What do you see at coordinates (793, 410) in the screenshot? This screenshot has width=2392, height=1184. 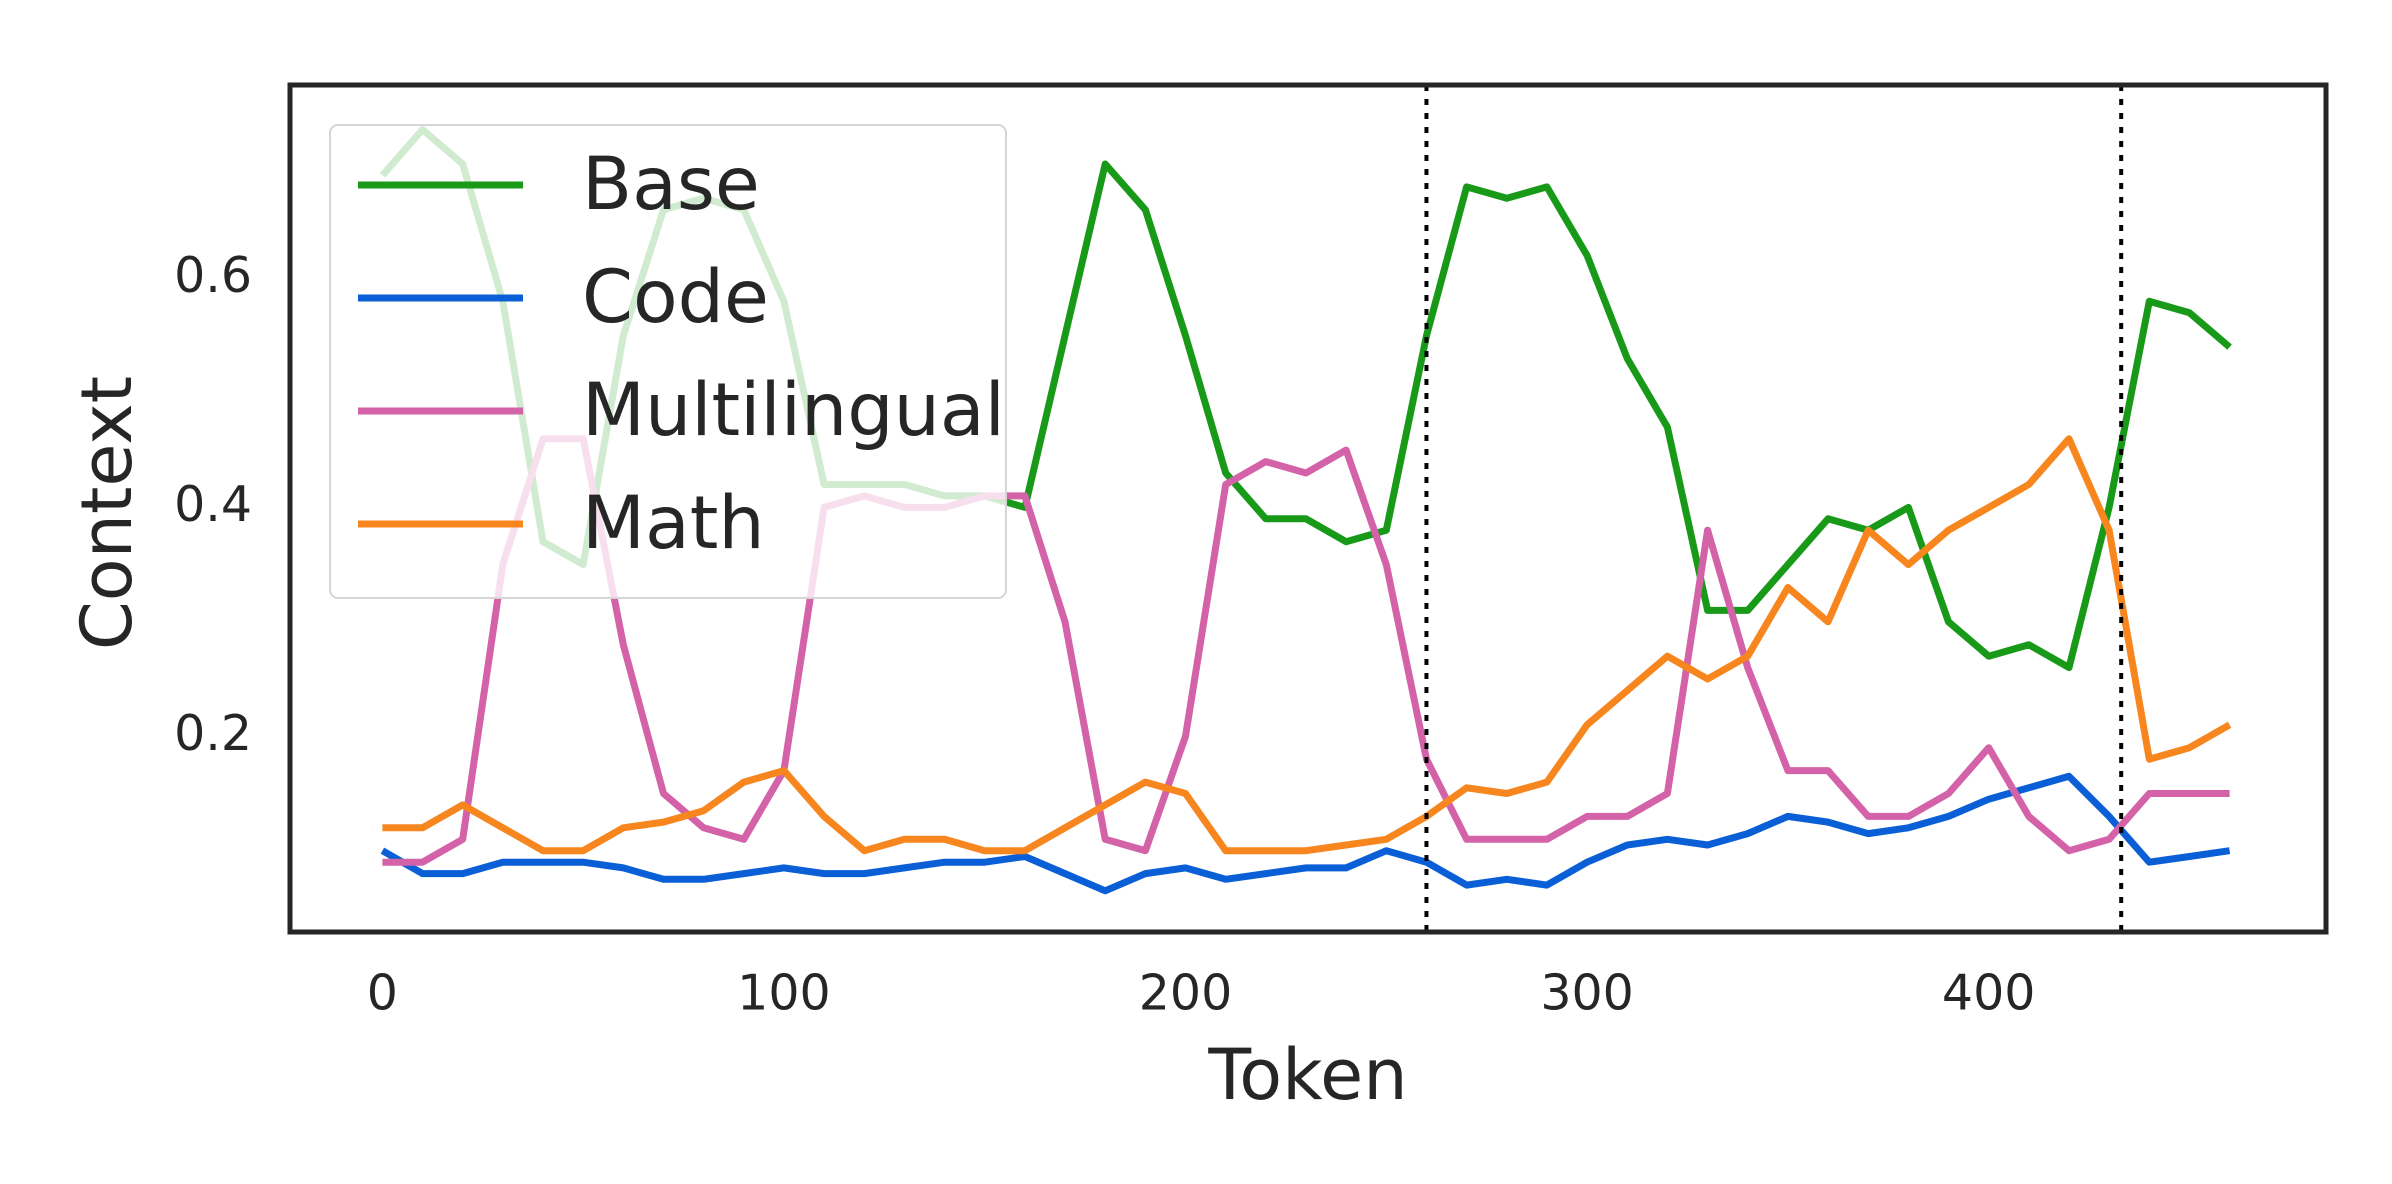 I see `legend-label: Multilingual` at bounding box center [793, 410].